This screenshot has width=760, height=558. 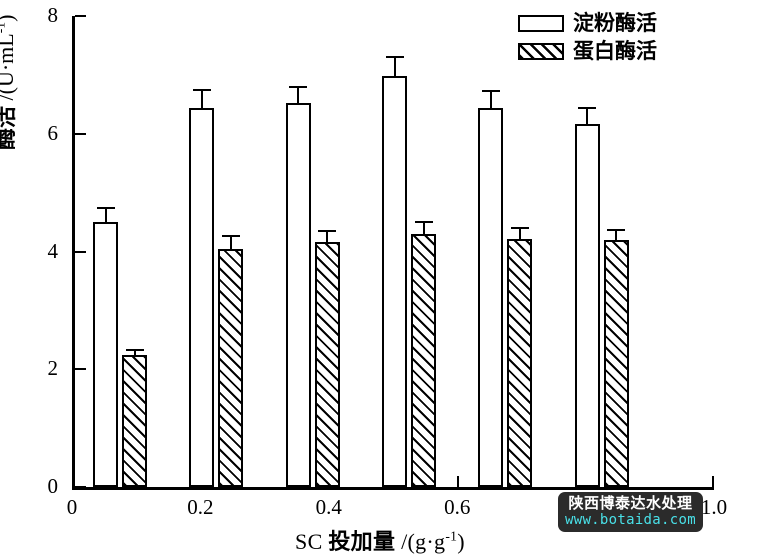 I want to click on x-axis-title-cjk: 投加量, so click(x=362, y=542).